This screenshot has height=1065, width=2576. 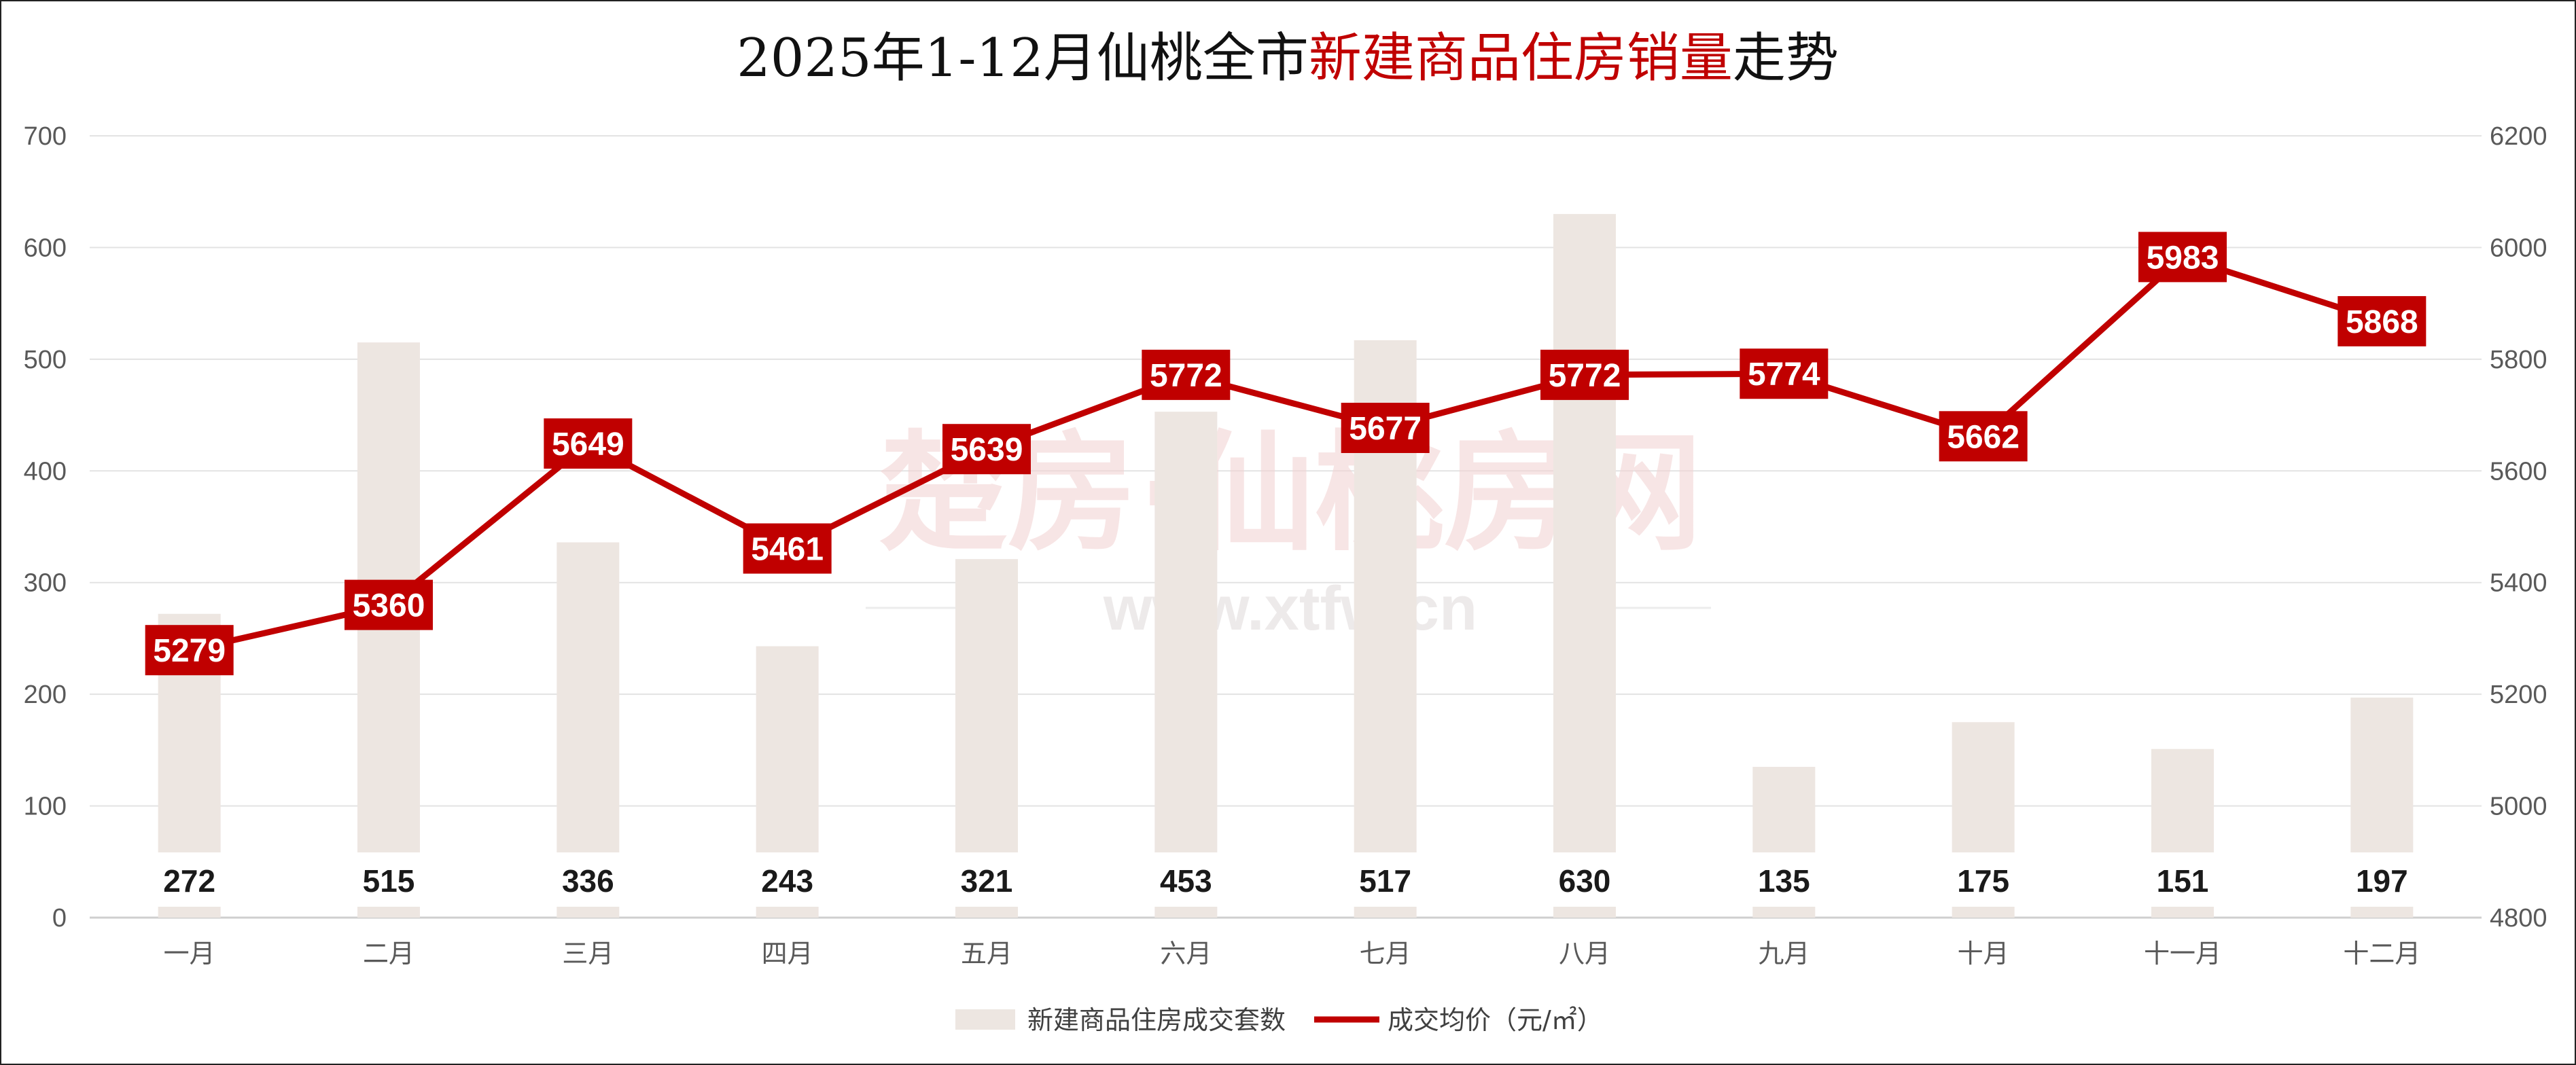 What do you see at coordinates (2518, 583) in the screenshot?
I see `right-axis-tick-label: 5400` at bounding box center [2518, 583].